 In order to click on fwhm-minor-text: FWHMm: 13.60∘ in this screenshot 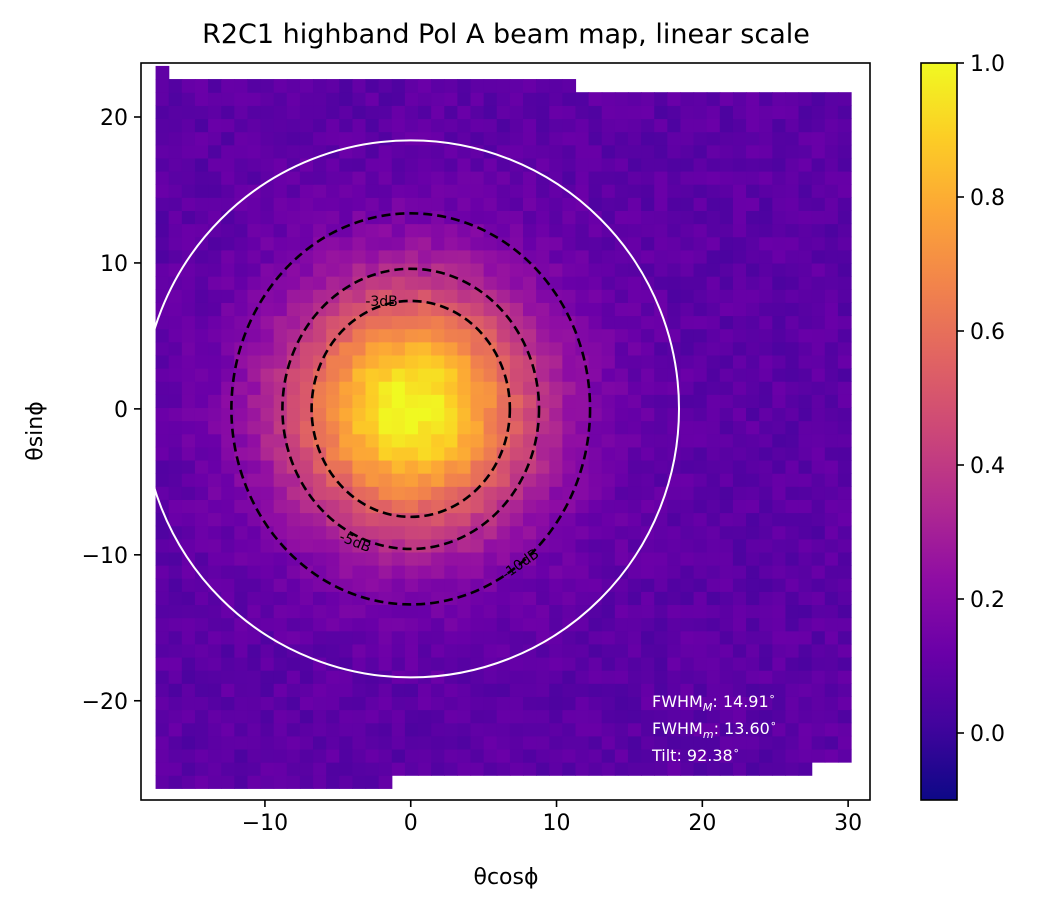, I will do `click(714, 729)`.